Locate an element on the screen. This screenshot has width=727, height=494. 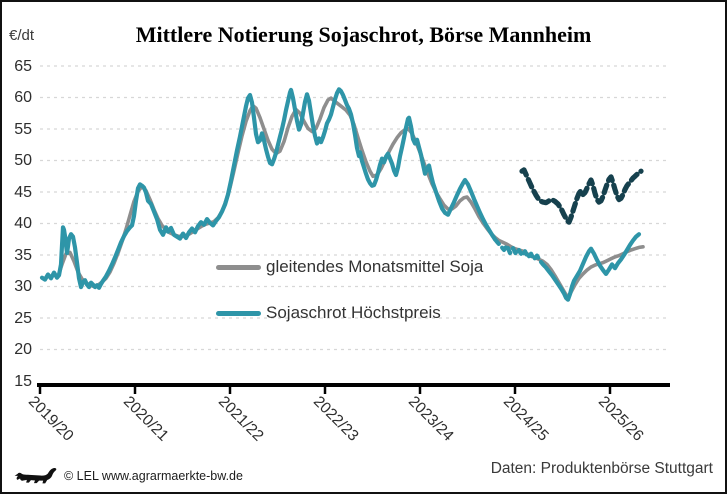
y-tick-label: 40 is located at coordinates (23, 223).